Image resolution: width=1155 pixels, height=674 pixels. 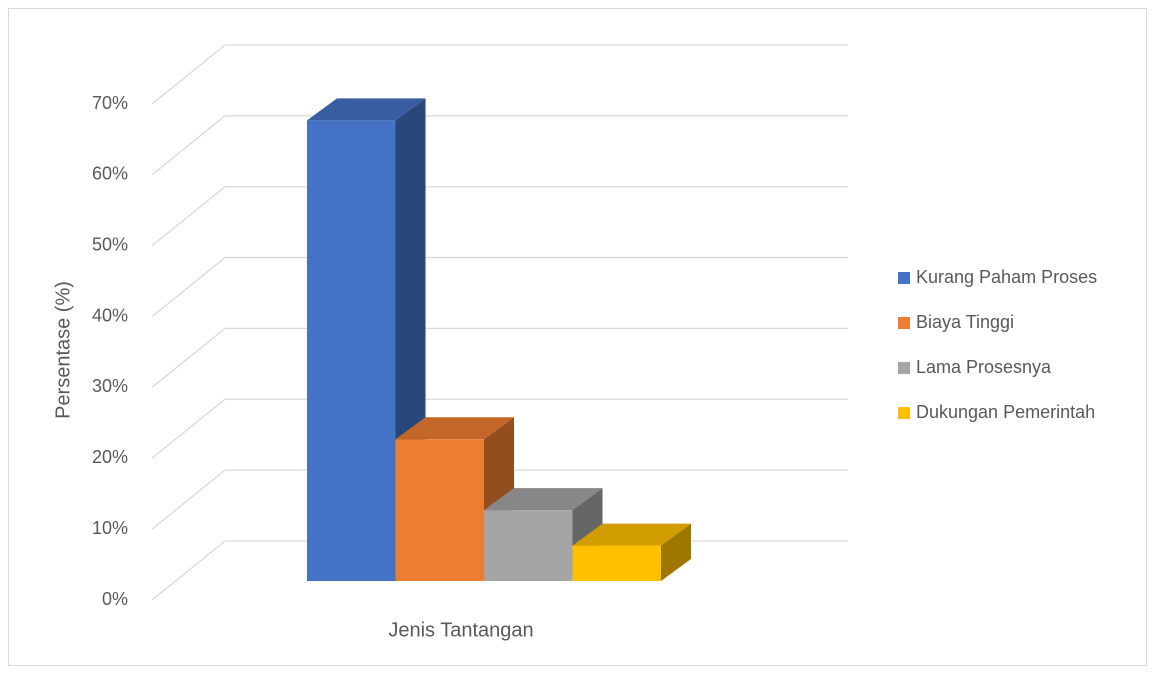 What do you see at coordinates (63, 350) in the screenshot?
I see `y-axis-label: Persentase (%)` at bounding box center [63, 350].